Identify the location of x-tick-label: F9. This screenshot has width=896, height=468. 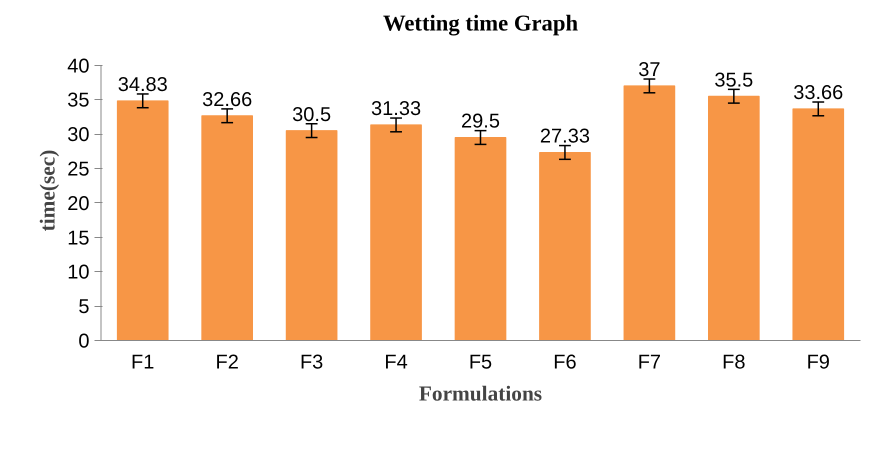
(818, 363).